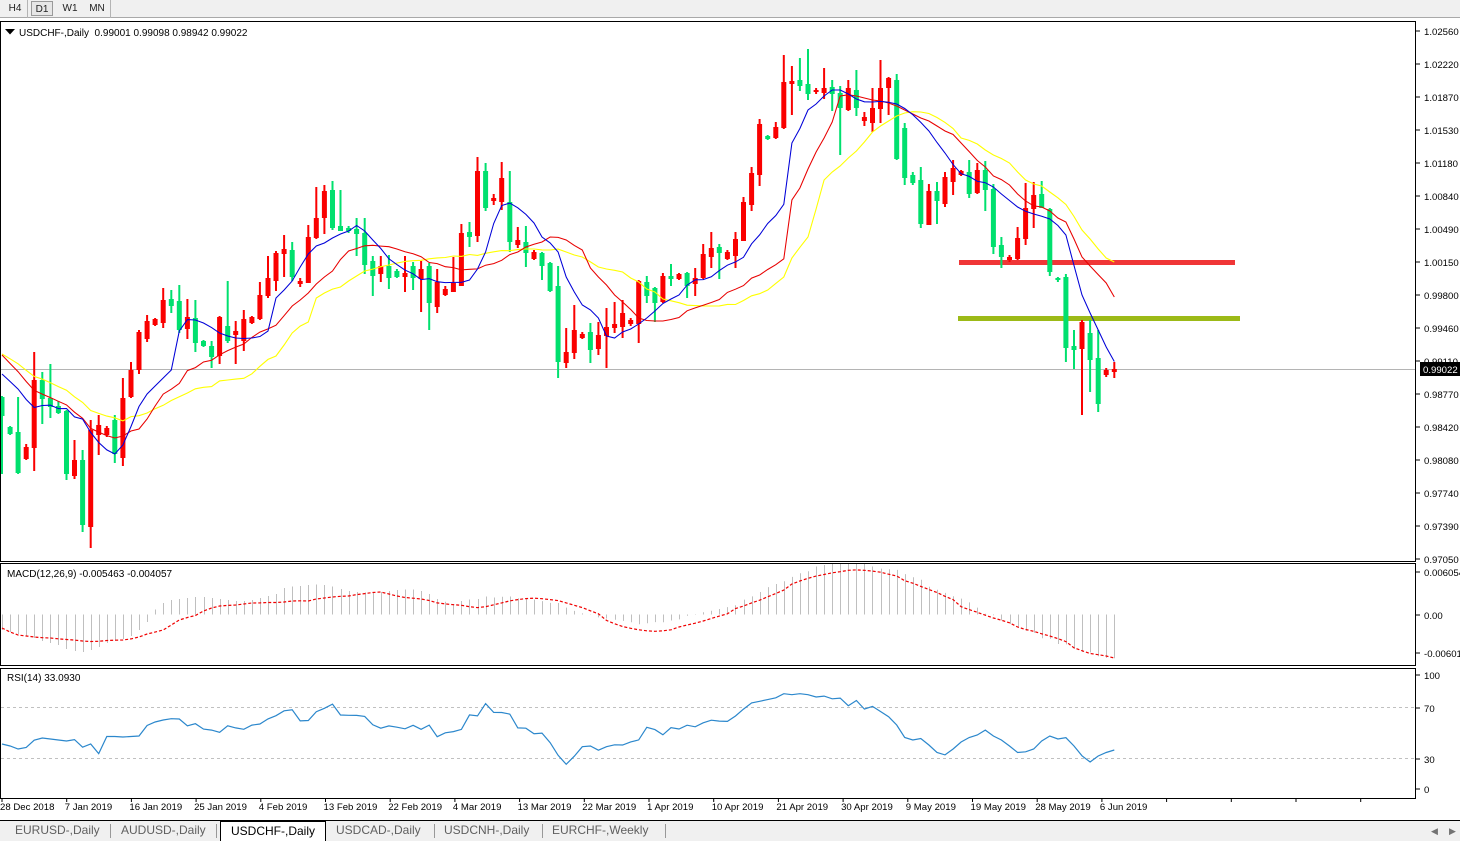 Image resolution: width=1460 pixels, height=846 pixels. What do you see at coordinates (90, 574) in the screenshot?
I see `svg-text:MACD(12,26,9) -0.005463 -0.004: MACD(12,26,9) -0.005463 -0.004057` at bounding box center [90, 574].